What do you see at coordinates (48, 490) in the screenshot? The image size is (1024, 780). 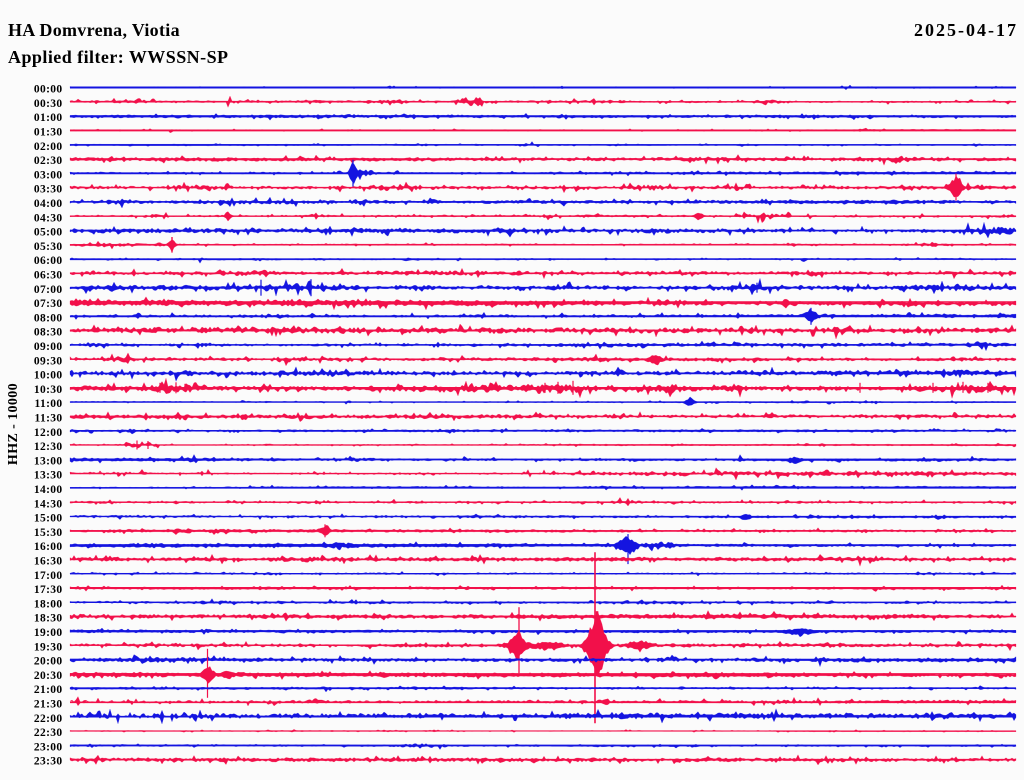 I see `svg-text: 14:00` at bounding box center [48, 490].